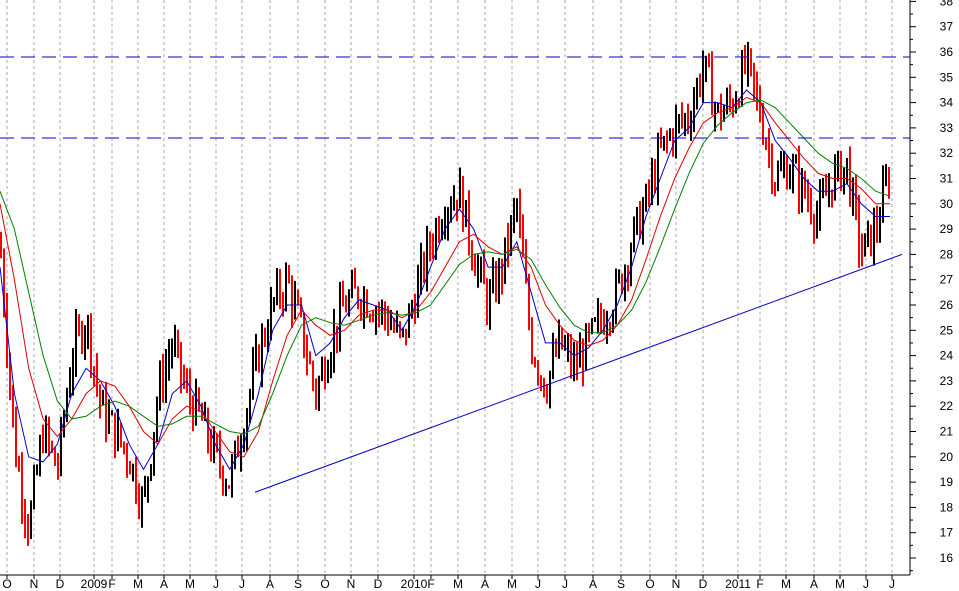 The width and height of the screenshot is (959, 591). I want to click on y-tick-label: 30, so click(947, 204).